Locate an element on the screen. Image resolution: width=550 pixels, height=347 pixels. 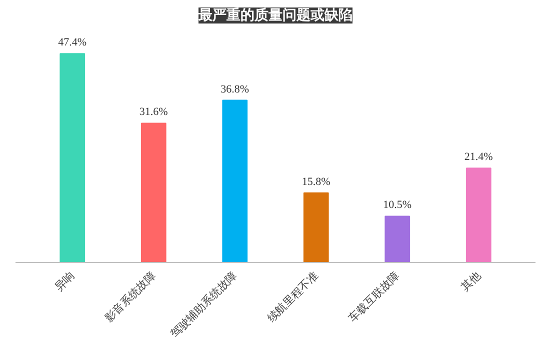
data-label: 10.5% is located at coordinates (397, 205).